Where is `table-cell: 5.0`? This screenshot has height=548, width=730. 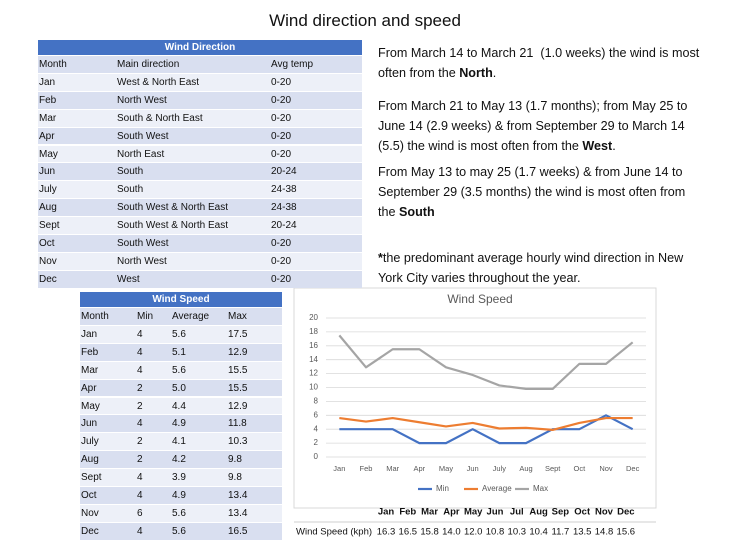 table-cell: 5.0 is located at coordinates (179, 388).